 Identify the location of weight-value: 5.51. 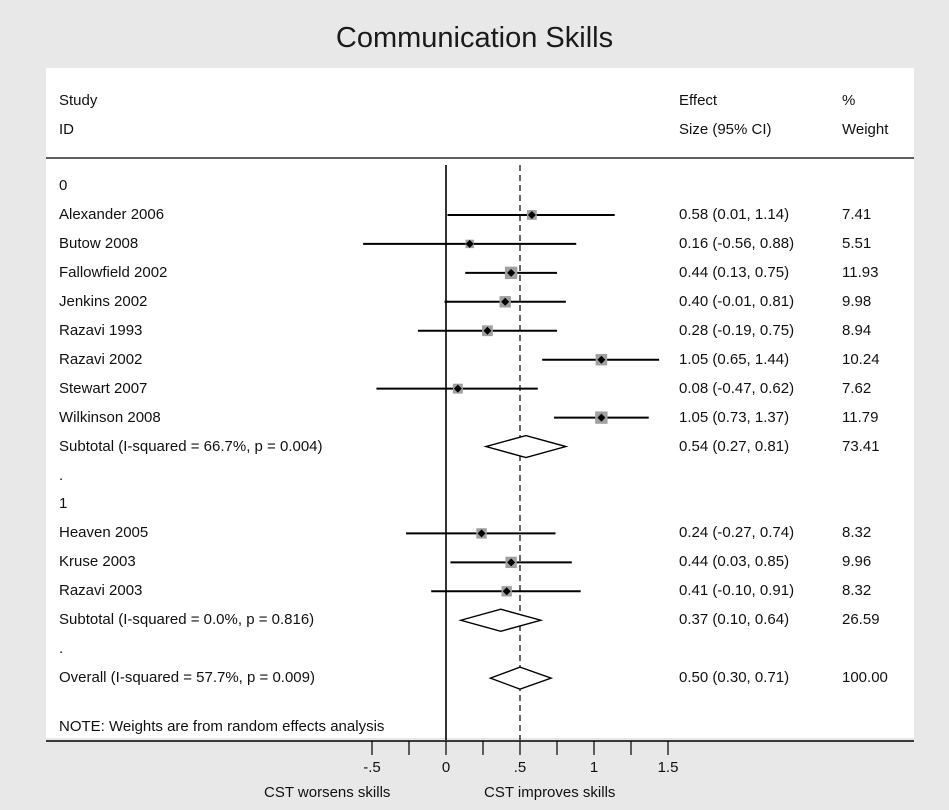
(857, 243).